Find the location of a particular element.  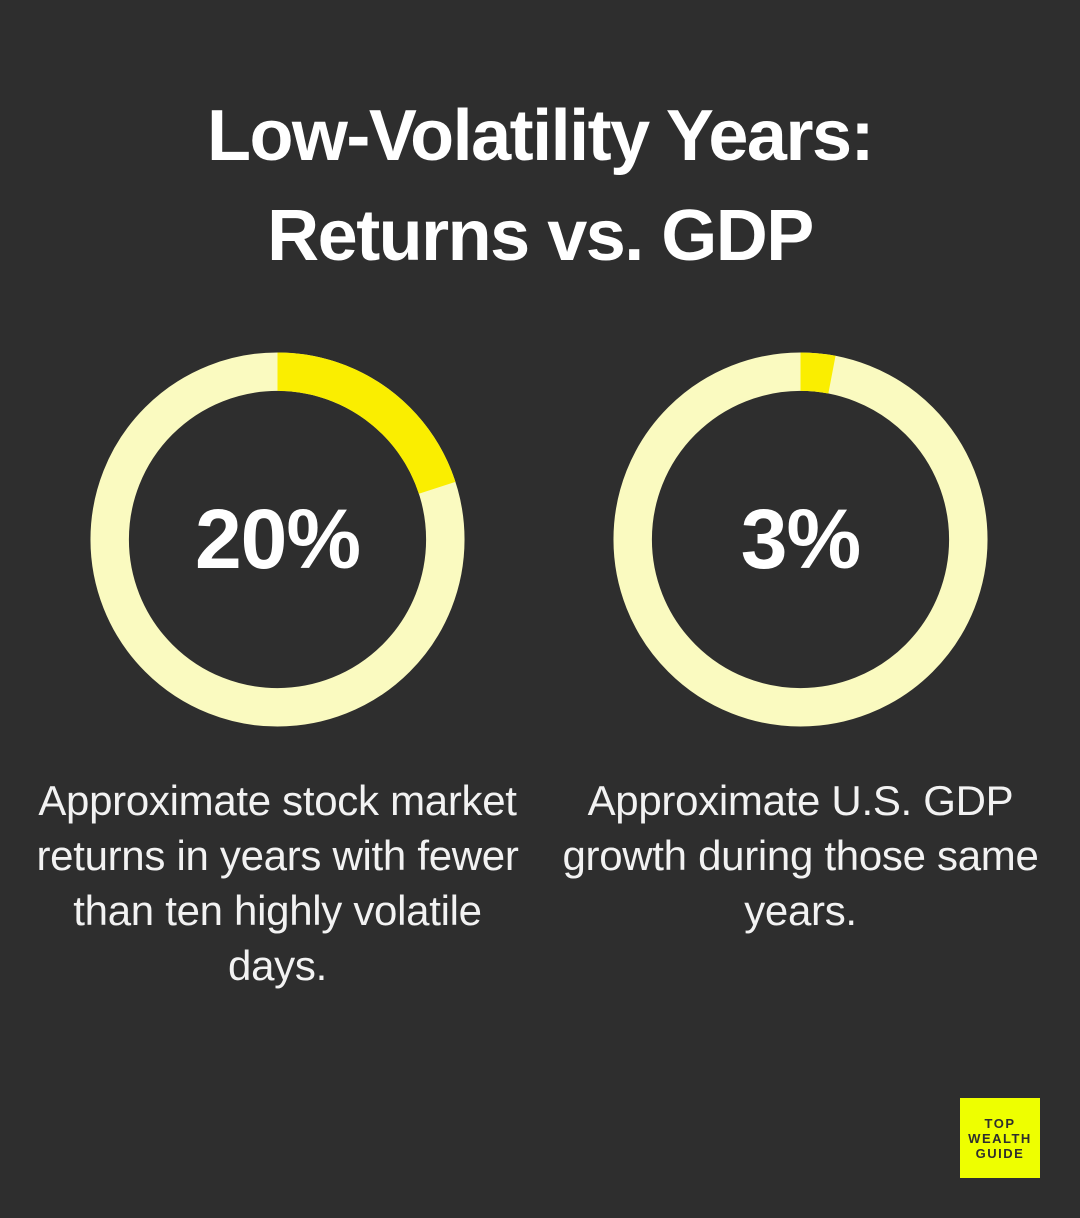

logo-line-top: TOP is located at coordinates (1000, 1123).